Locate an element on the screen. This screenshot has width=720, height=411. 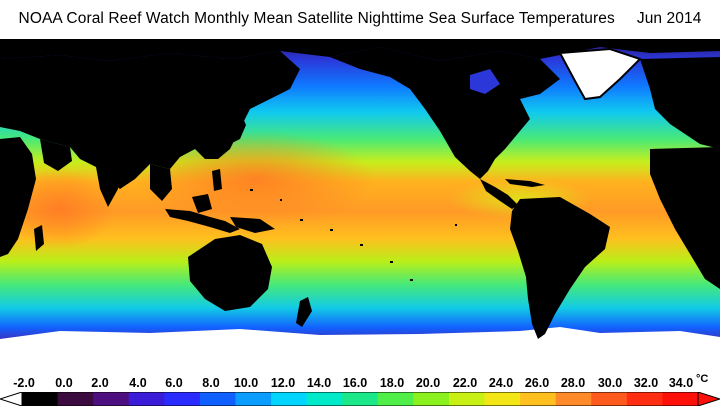
colorbar-svg is located at coordinates (360, 399).